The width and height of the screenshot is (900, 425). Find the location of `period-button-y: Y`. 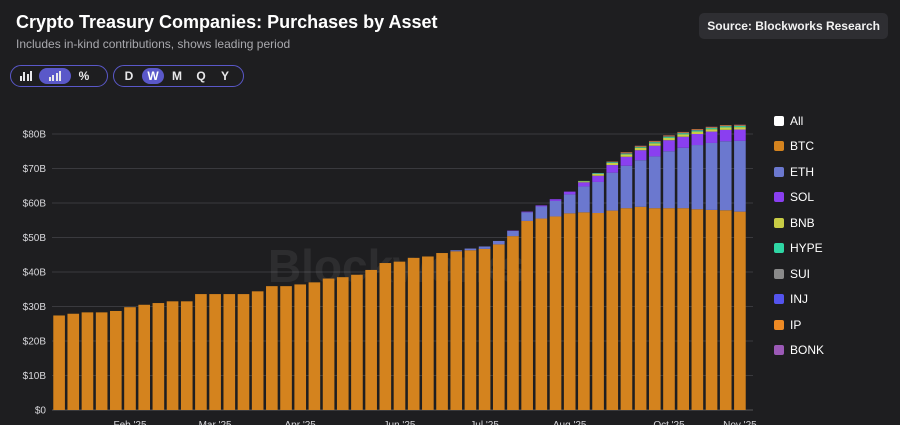

period-button-y: Y is located at coordinates (224, 76).